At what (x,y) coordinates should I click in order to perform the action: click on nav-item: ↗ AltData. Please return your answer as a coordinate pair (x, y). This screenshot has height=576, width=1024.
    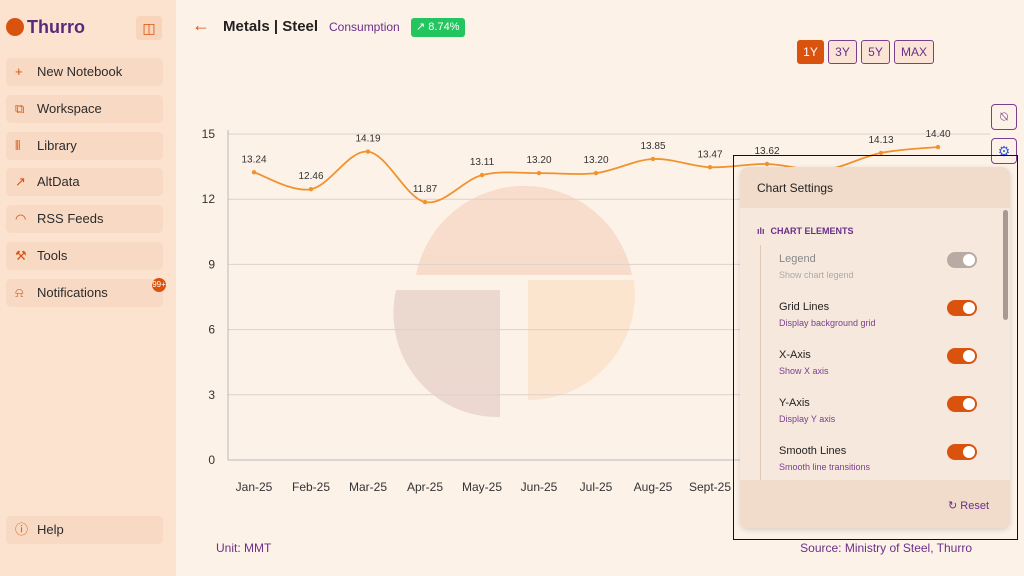
    Looking at the image, I should click on (84, 182).